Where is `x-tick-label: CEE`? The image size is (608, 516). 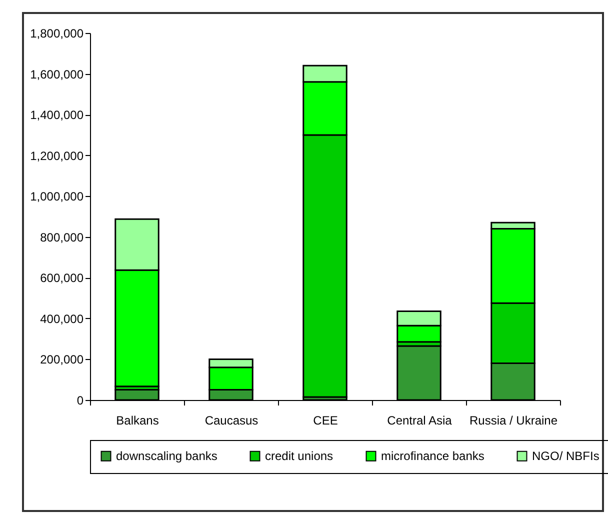
x-tick-label: CEE is located at coordinates (325, 421).